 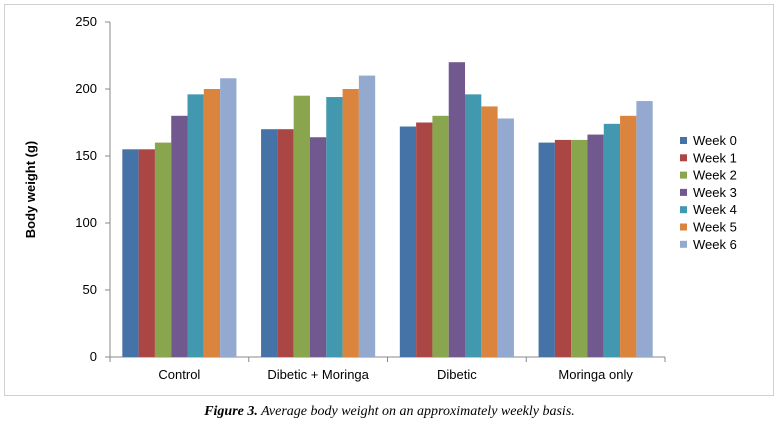 What do you see at coordinates (86, 155) in the screenshot?
I see `y-tick-label: 150` at bounding box center [86, 155].